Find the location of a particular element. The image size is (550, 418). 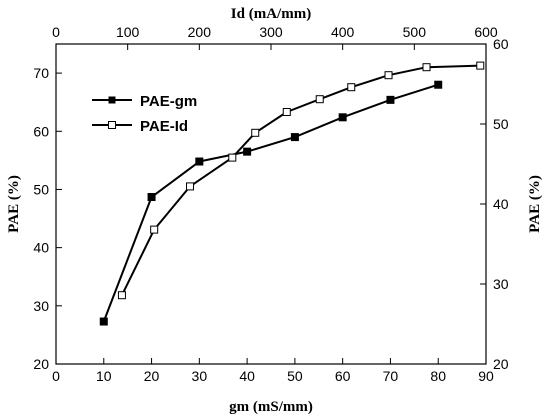

x-bottom-tick-label: 30 is located at coordinates (200, 376).